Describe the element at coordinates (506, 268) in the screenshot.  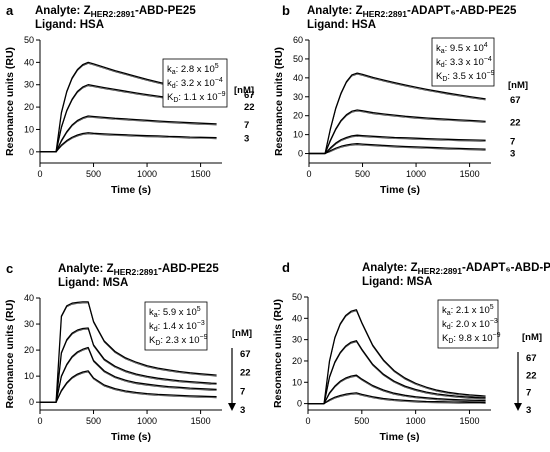
I see `analyte-suffix: -ADAPT₆-ABD-PE25` at that location.